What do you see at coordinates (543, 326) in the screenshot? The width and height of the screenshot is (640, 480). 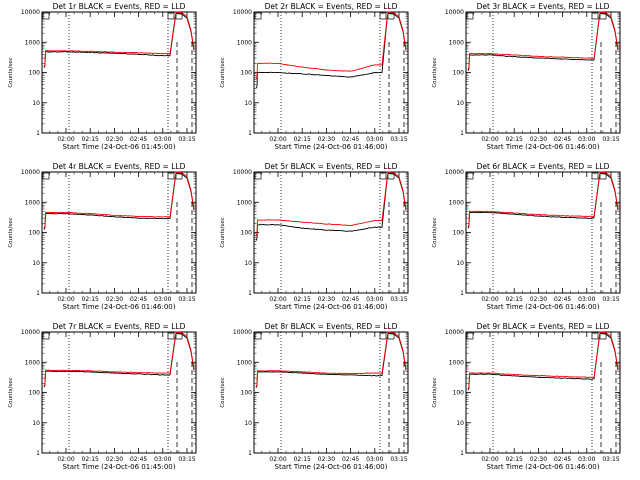 I see `plot-title: Det 9r BLACK = Events, RED = LLD` at bounding box center [543, 326].